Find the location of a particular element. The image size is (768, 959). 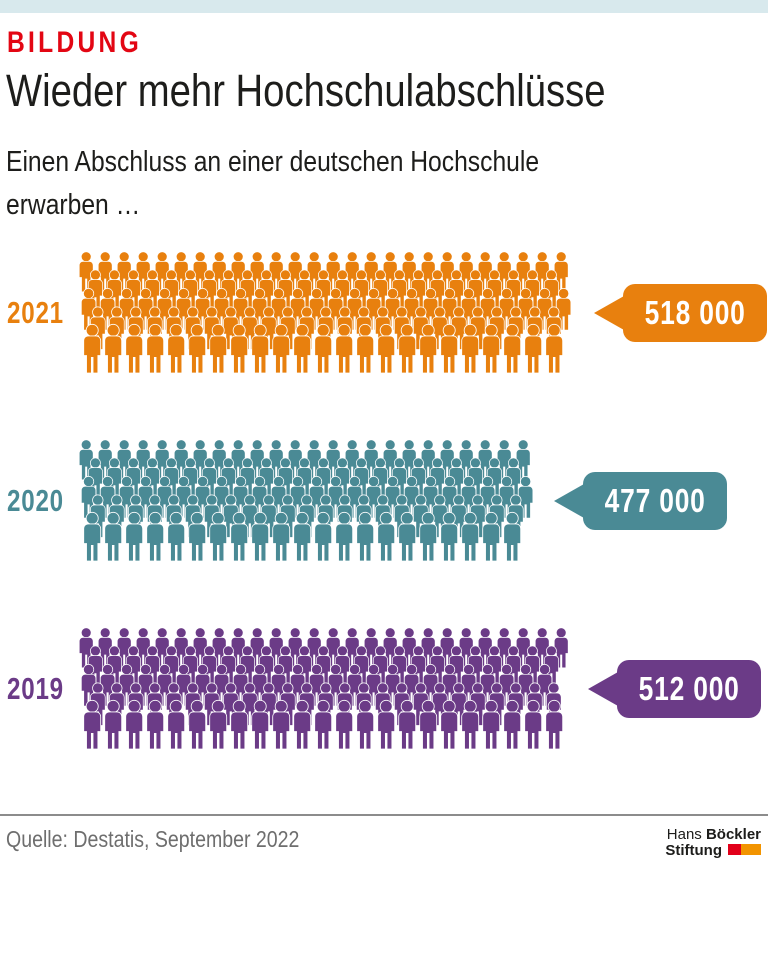

page-title-text: Wieder mehr Hochschulabschlüsse is located at coordinates (306, 90).